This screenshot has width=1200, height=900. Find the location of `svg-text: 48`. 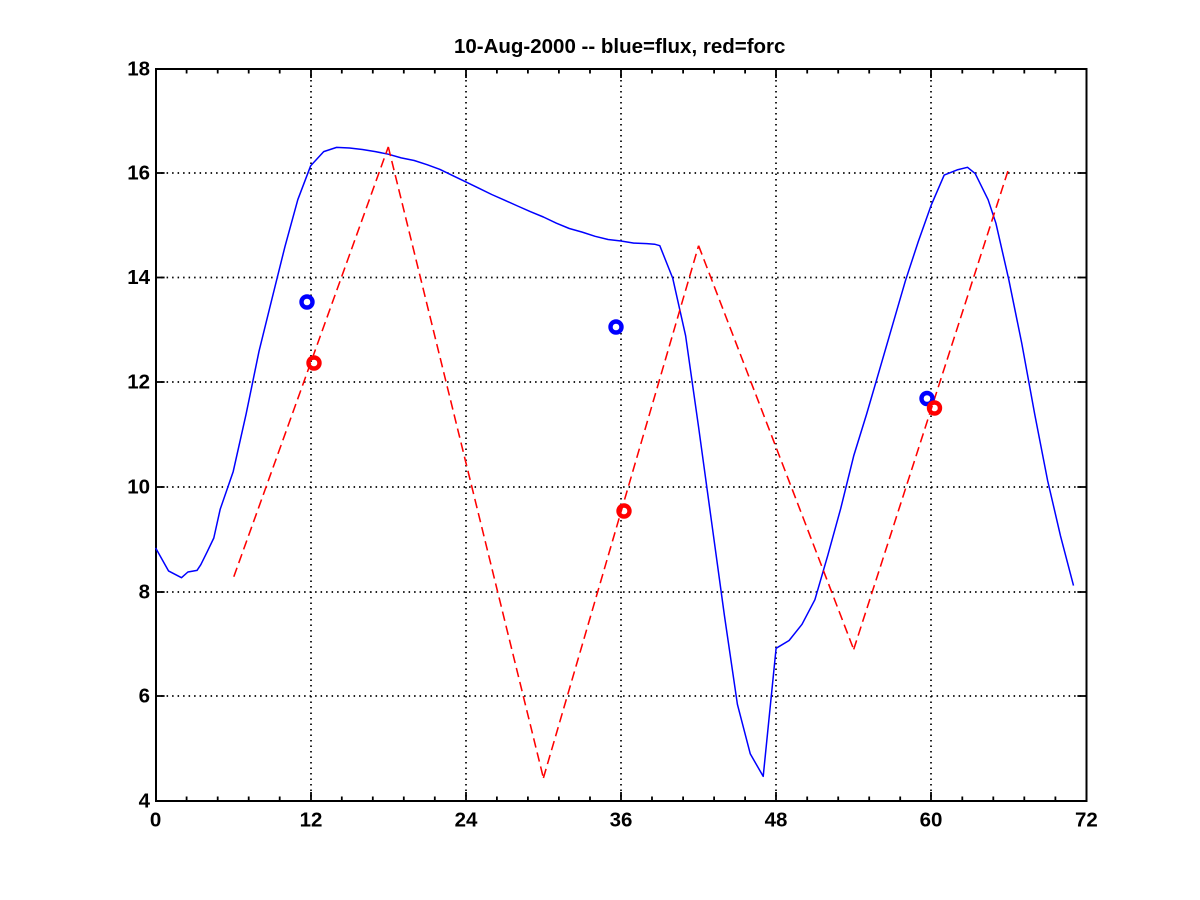

svg-text: 48 is located at coordinates (776, 820).